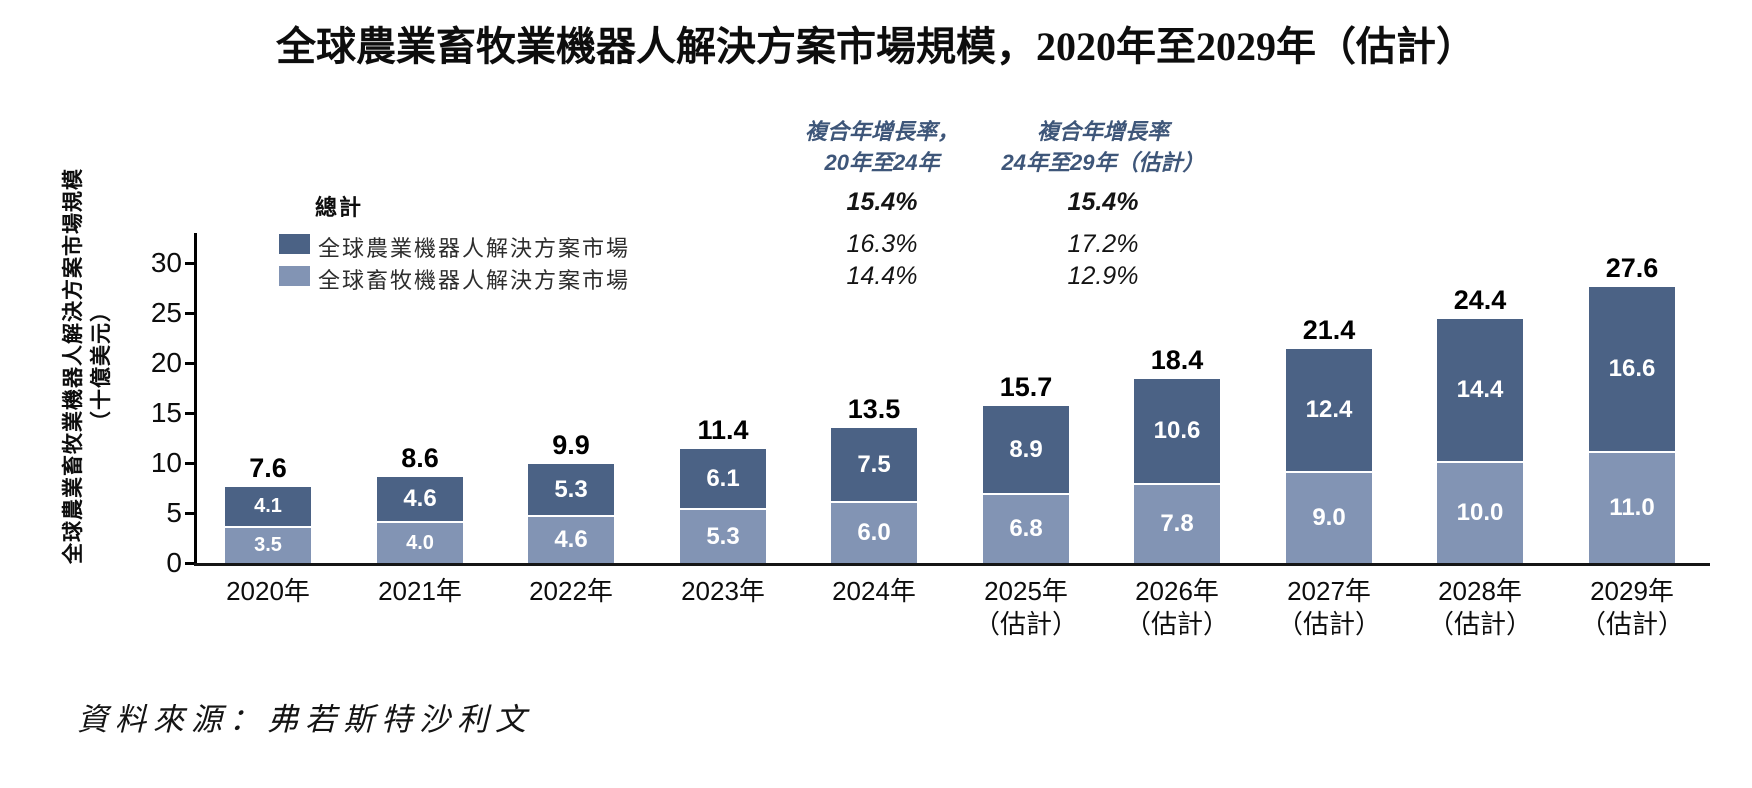 Image resolution: width=1752 pixels, height=788 pixels. Describe the element at coordinates (1177, 524) in the screenshot. I see `bar-segment-livestock: 7.8` at that location.